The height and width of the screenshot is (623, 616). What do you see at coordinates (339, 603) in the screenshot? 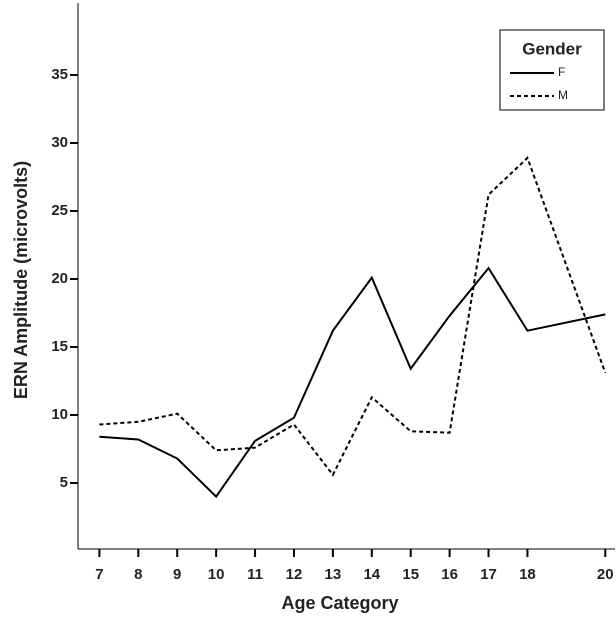
I see `x-axis-label: Age Category` at bounding box center [339, 603].